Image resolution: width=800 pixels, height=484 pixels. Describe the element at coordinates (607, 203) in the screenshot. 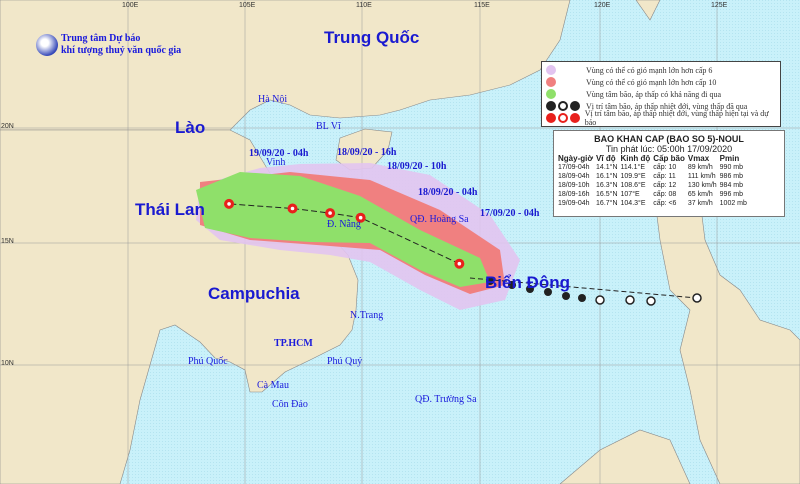

I see `table-cell: 16.7°N` at that location.